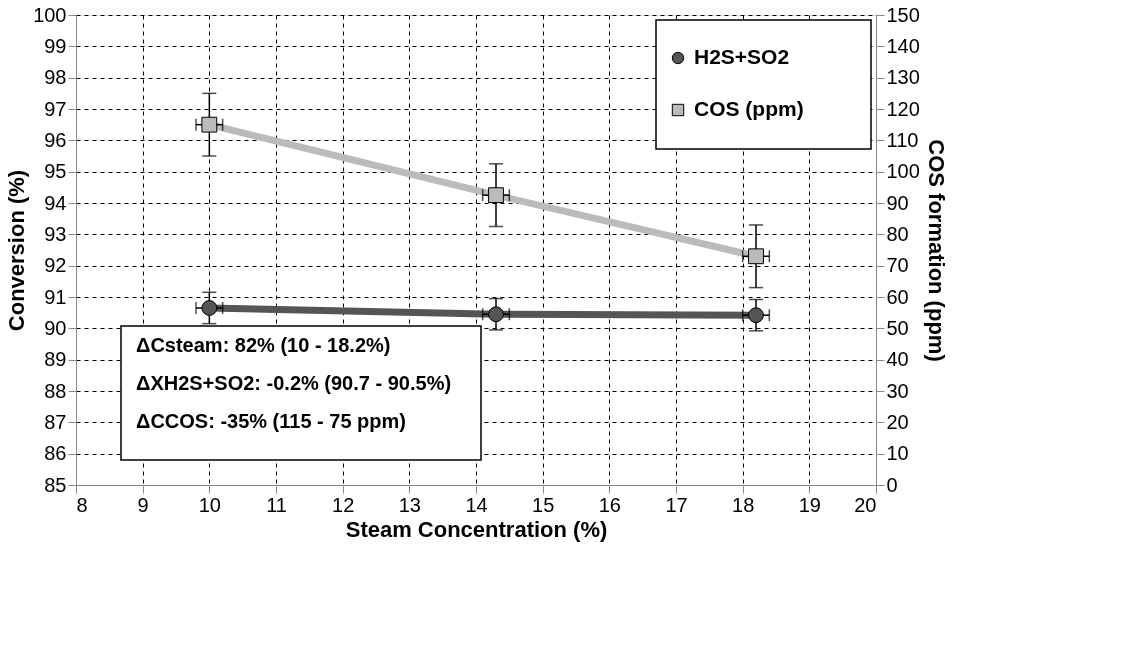 The height and width of the screenshot is (663, 1138). Describe the element at coordinates (902, 139) in the screenshot. I see `y2-tick-label: 110` at that location.